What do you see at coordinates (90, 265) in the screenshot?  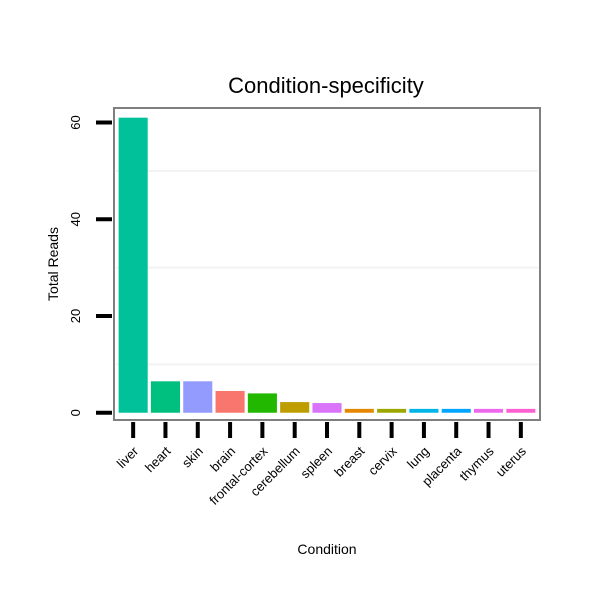 I see `y-axis: 0 20 40 60` at bounding box center [90, 265].